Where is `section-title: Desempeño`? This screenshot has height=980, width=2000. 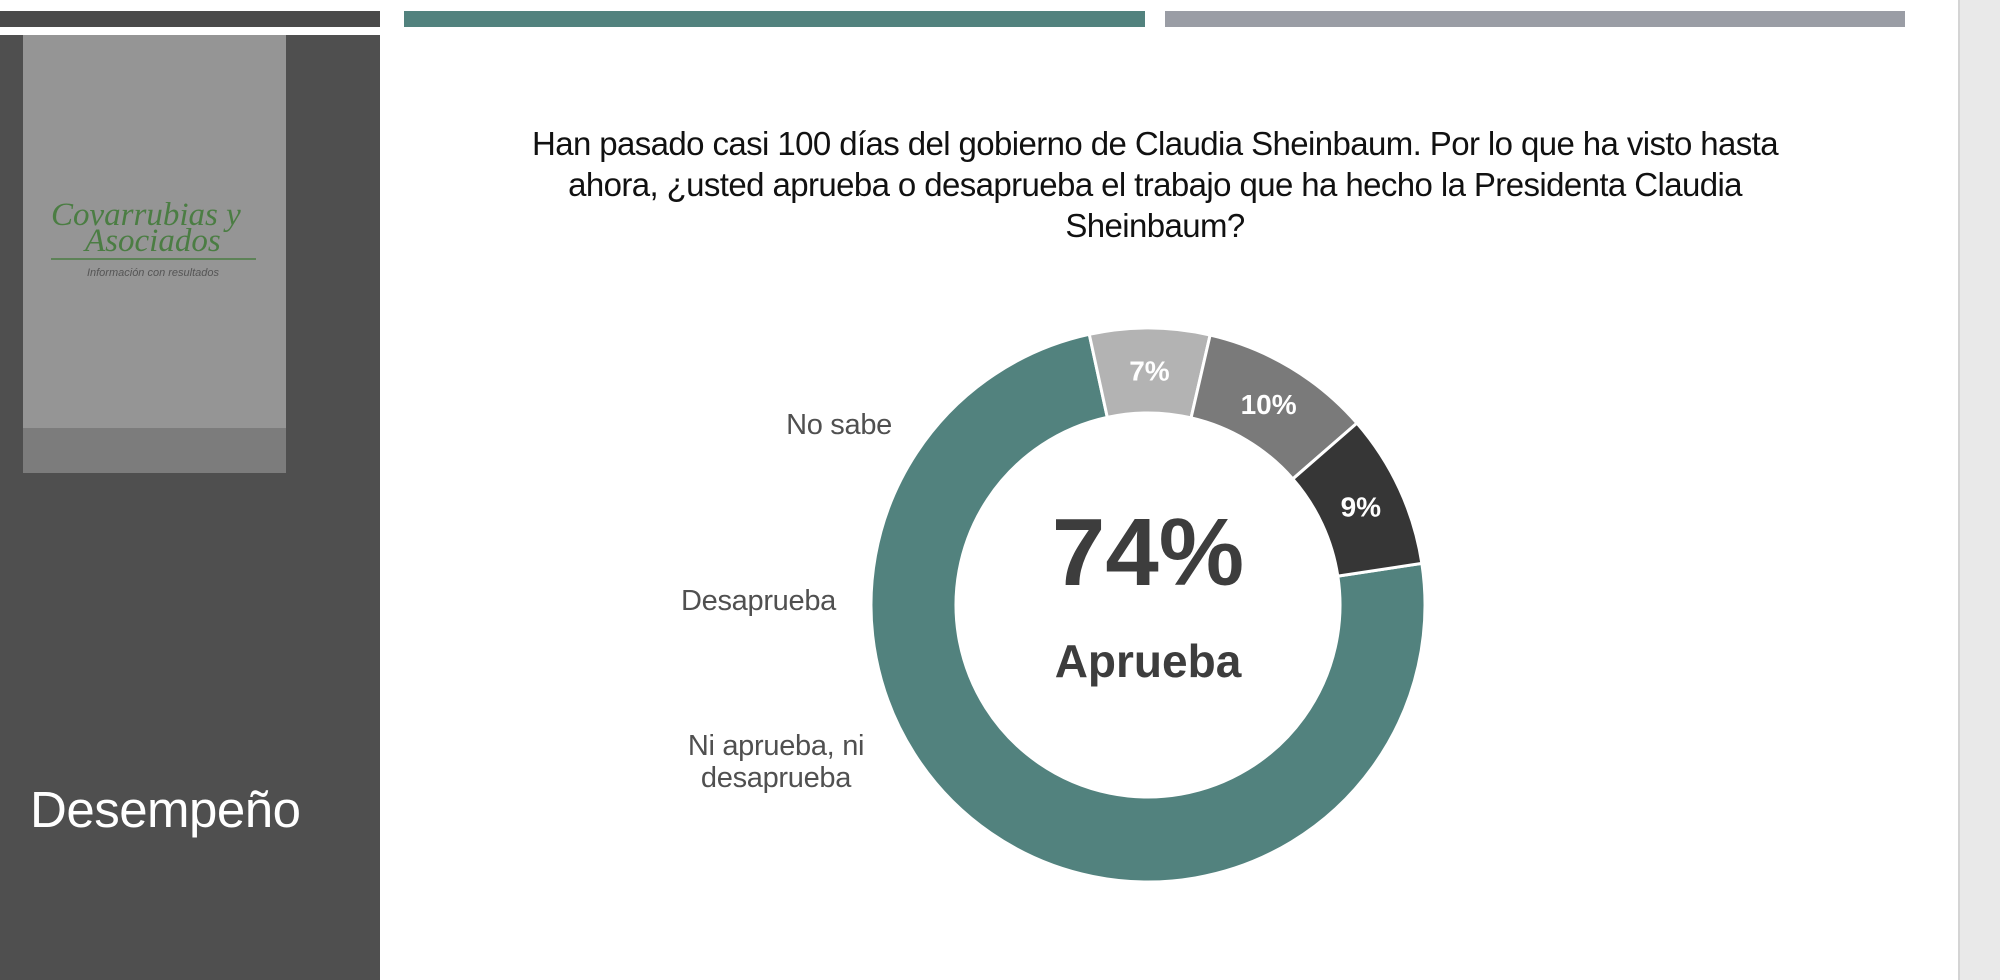 section-title: Desempeño is located at coordinates (165, 809).